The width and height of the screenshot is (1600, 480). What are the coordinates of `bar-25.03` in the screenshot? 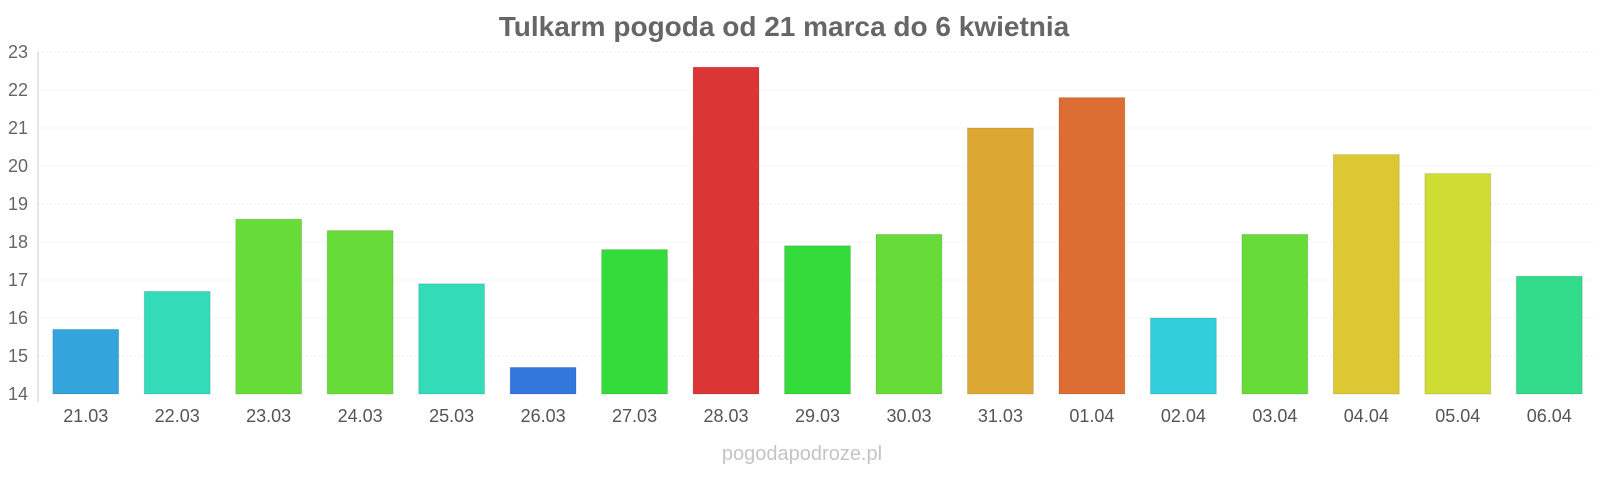 It's located at (452, 339).